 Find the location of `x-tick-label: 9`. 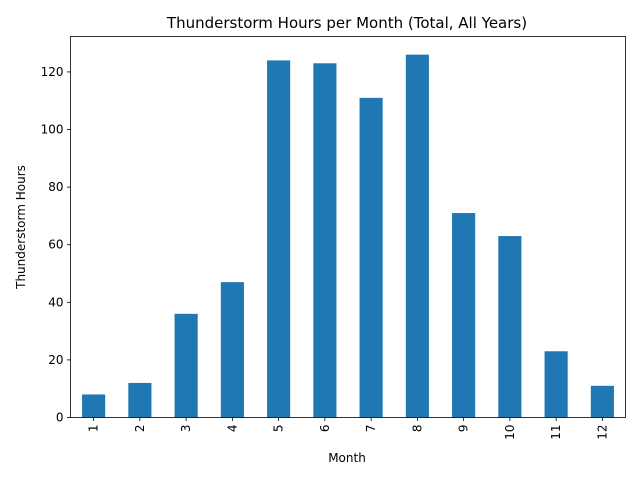

x-tick-label: 9 is located at coordinates (464, 429).